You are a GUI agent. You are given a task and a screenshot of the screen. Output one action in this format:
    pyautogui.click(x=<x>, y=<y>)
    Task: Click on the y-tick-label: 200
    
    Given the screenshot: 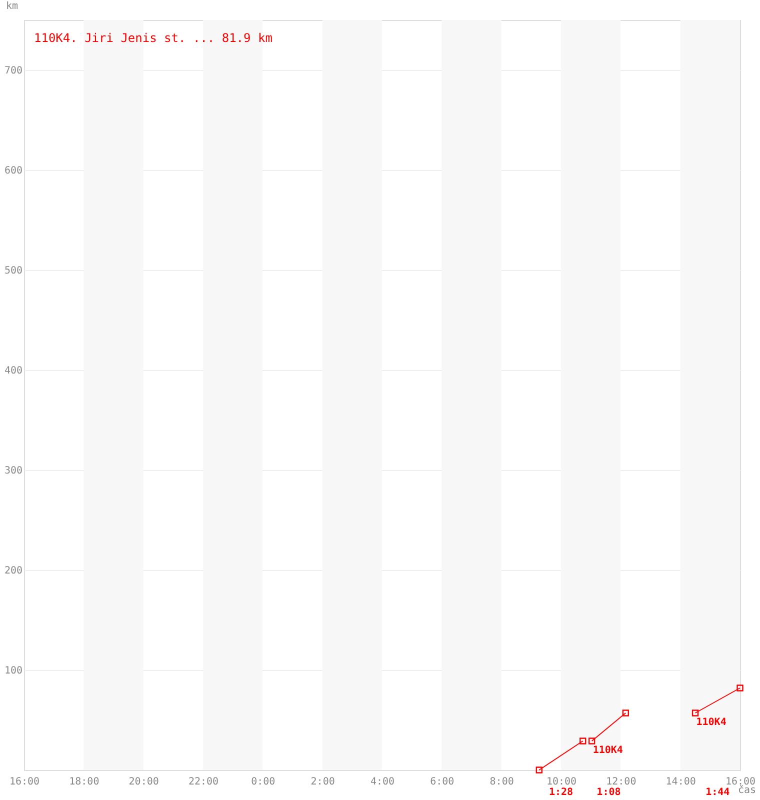 What is the action you would take?
    pyautogui.click(x=13, y=571)
    